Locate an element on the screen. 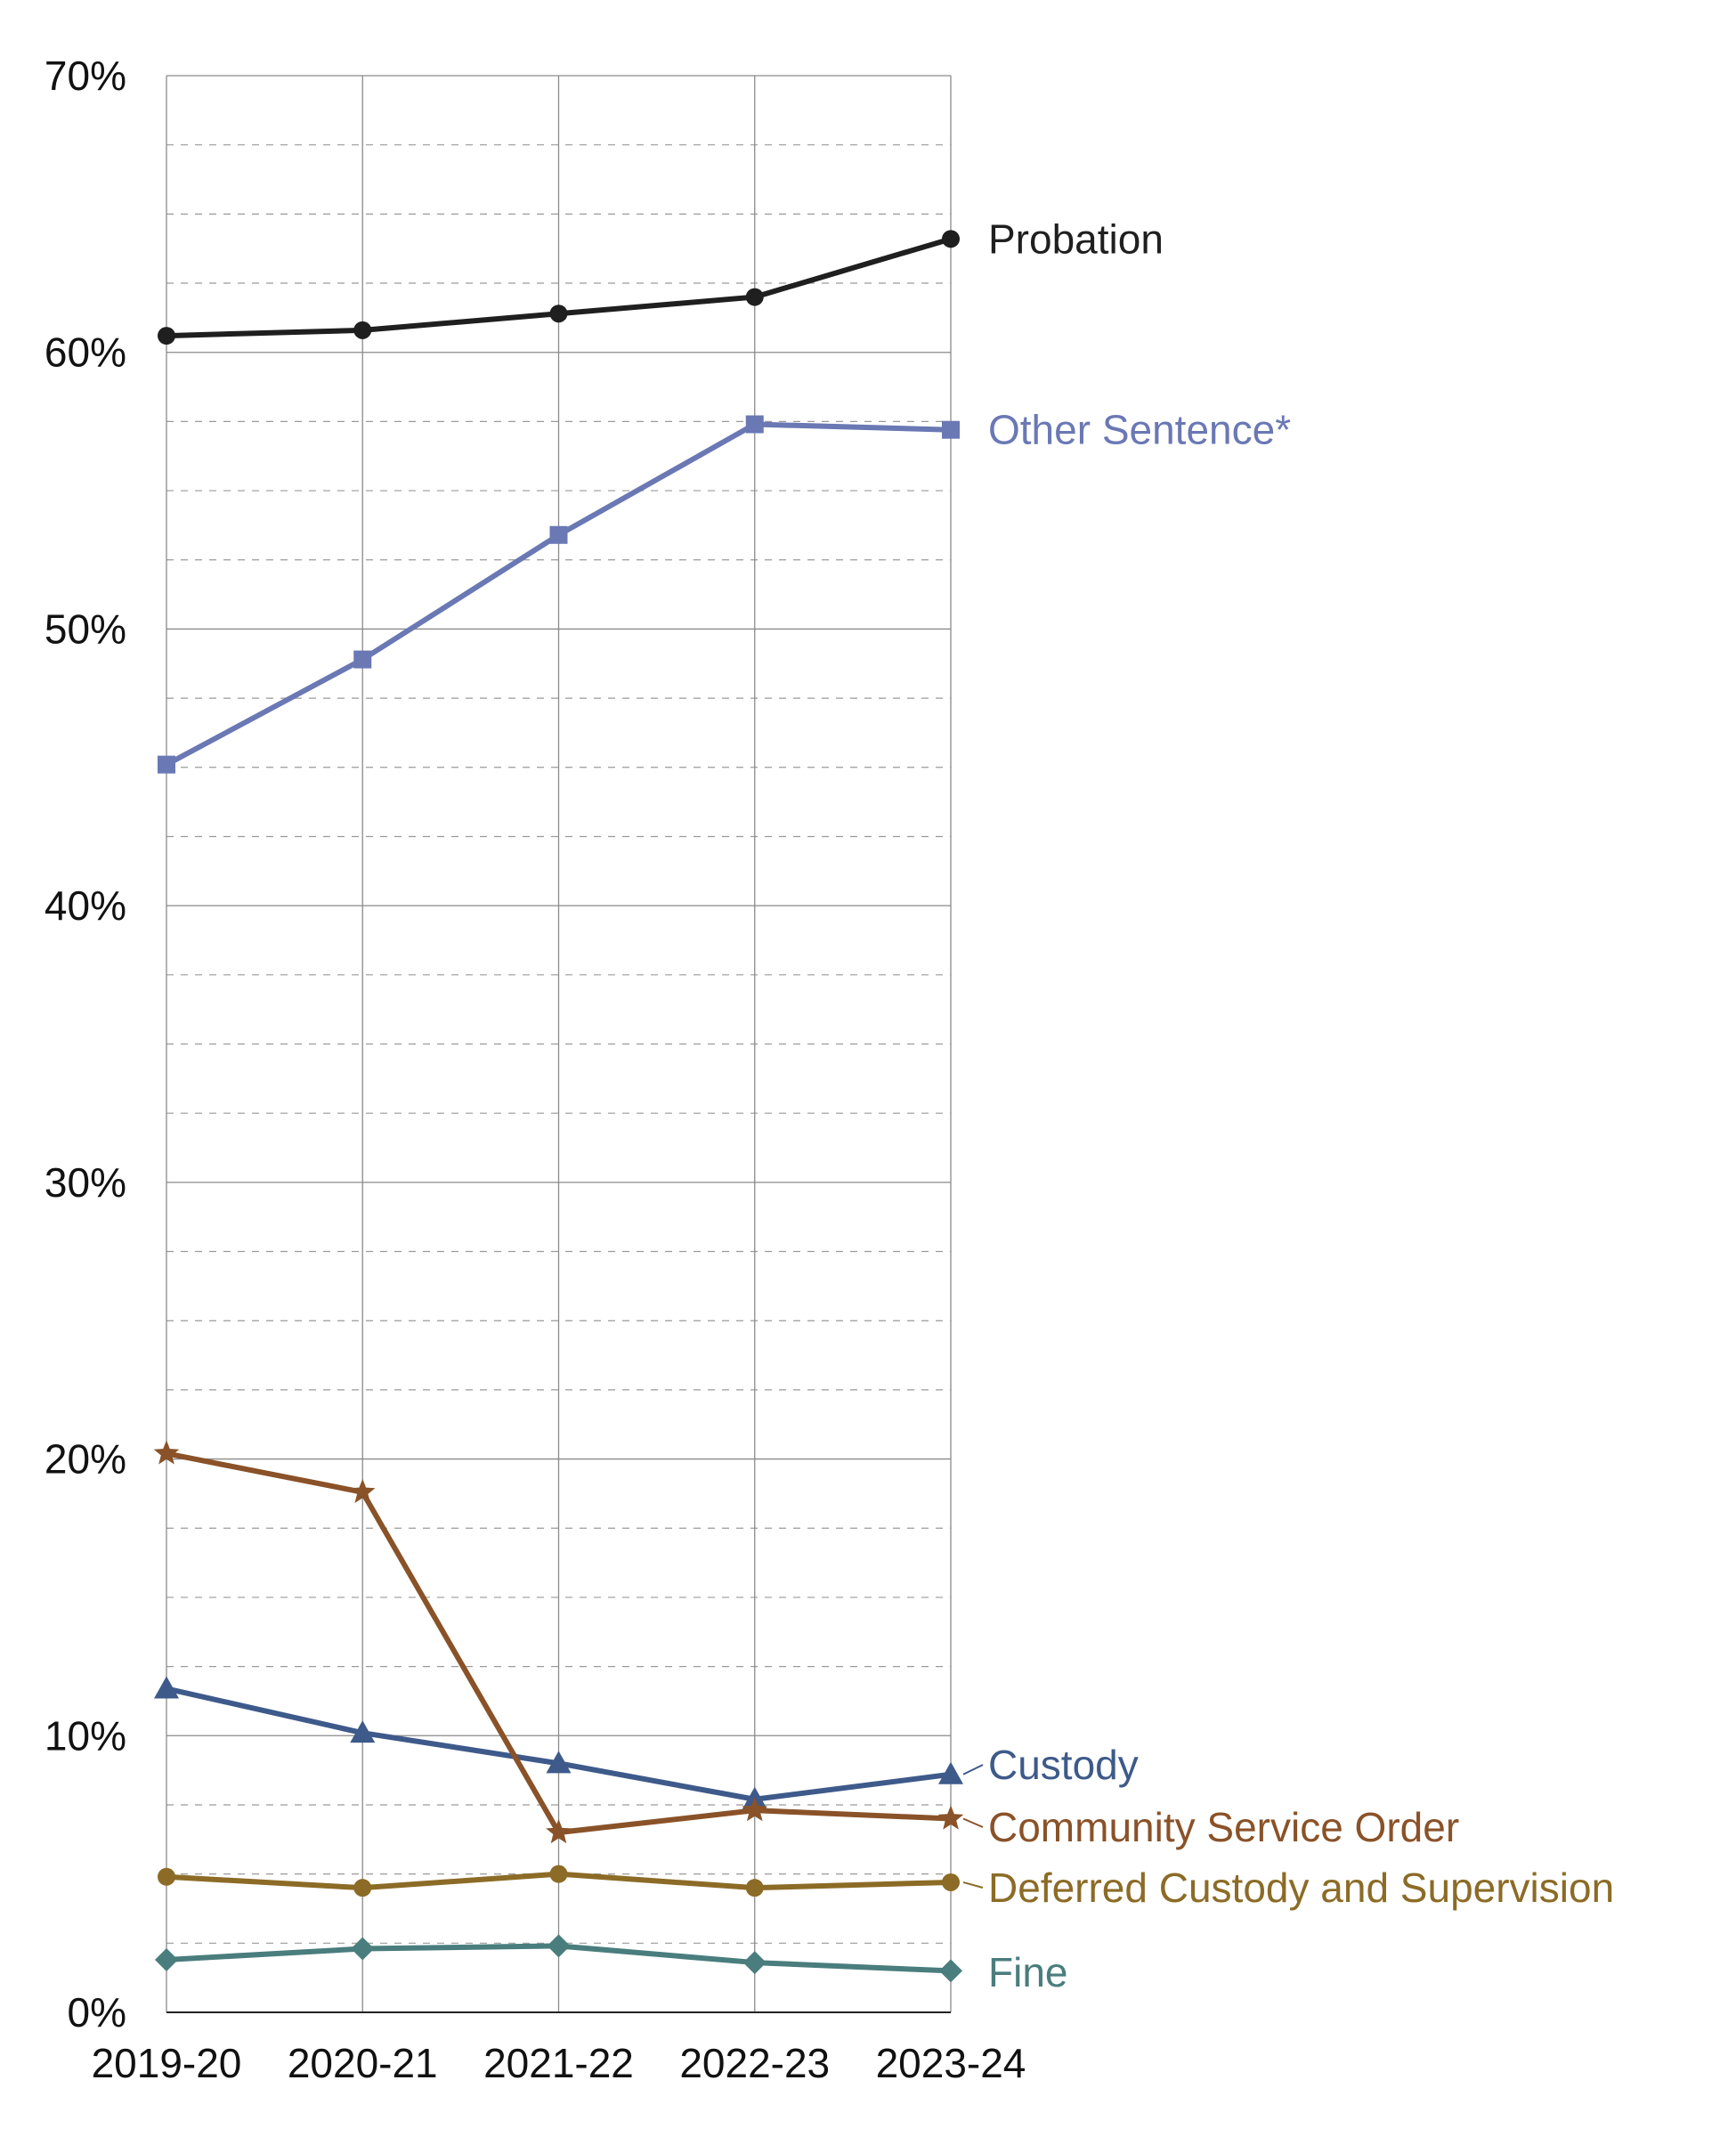 The width and height of the screenshot is (1736, 2137). y-tick-label: 10% is located at coordinates (85, 1735).